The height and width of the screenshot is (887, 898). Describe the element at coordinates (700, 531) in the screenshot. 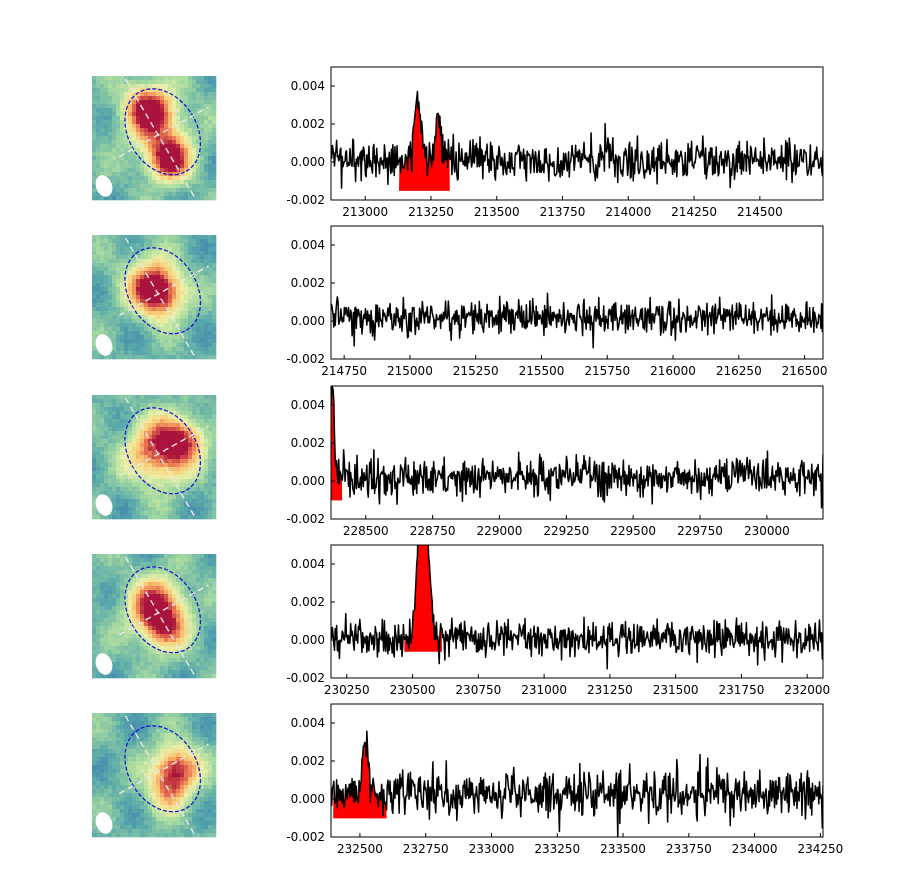

I see `x-tick-label: 229750` at that location.